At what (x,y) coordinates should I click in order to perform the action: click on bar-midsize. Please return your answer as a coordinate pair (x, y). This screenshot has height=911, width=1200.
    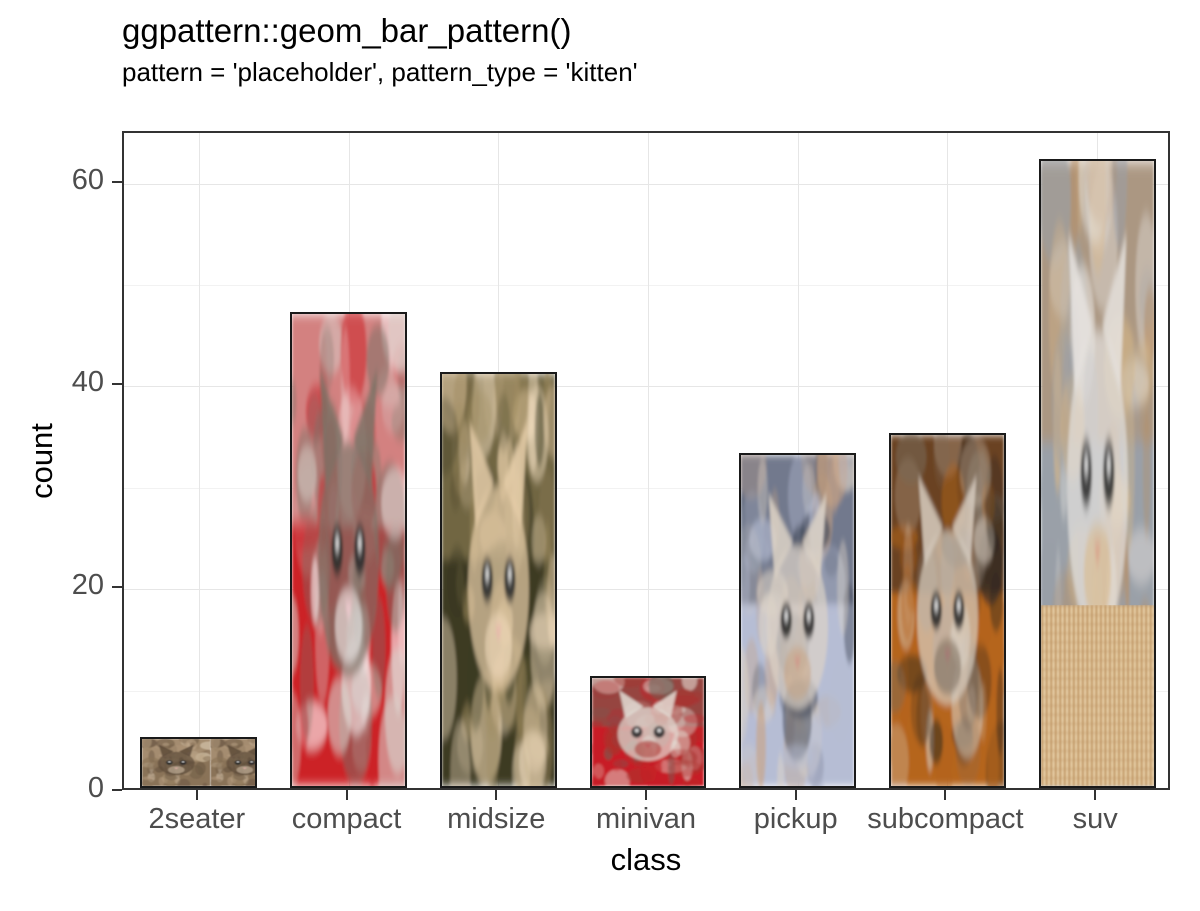
    Looking at the image, I should click on (498, 580).